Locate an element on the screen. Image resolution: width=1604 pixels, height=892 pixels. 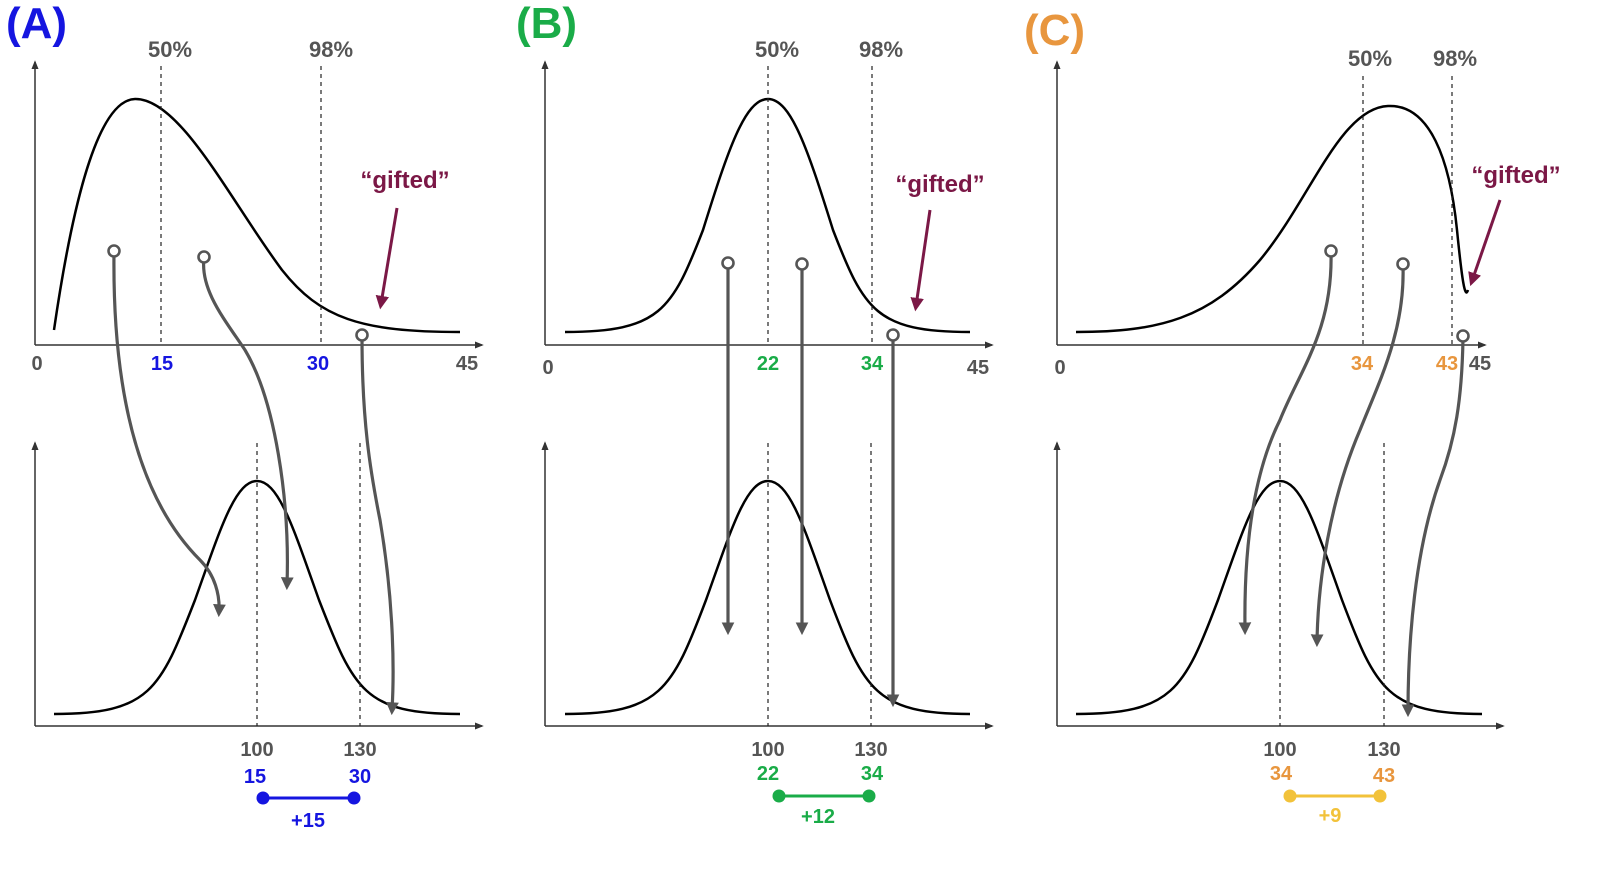
panel-c-normal-iq-curve is located at coordinates (1279, 597).